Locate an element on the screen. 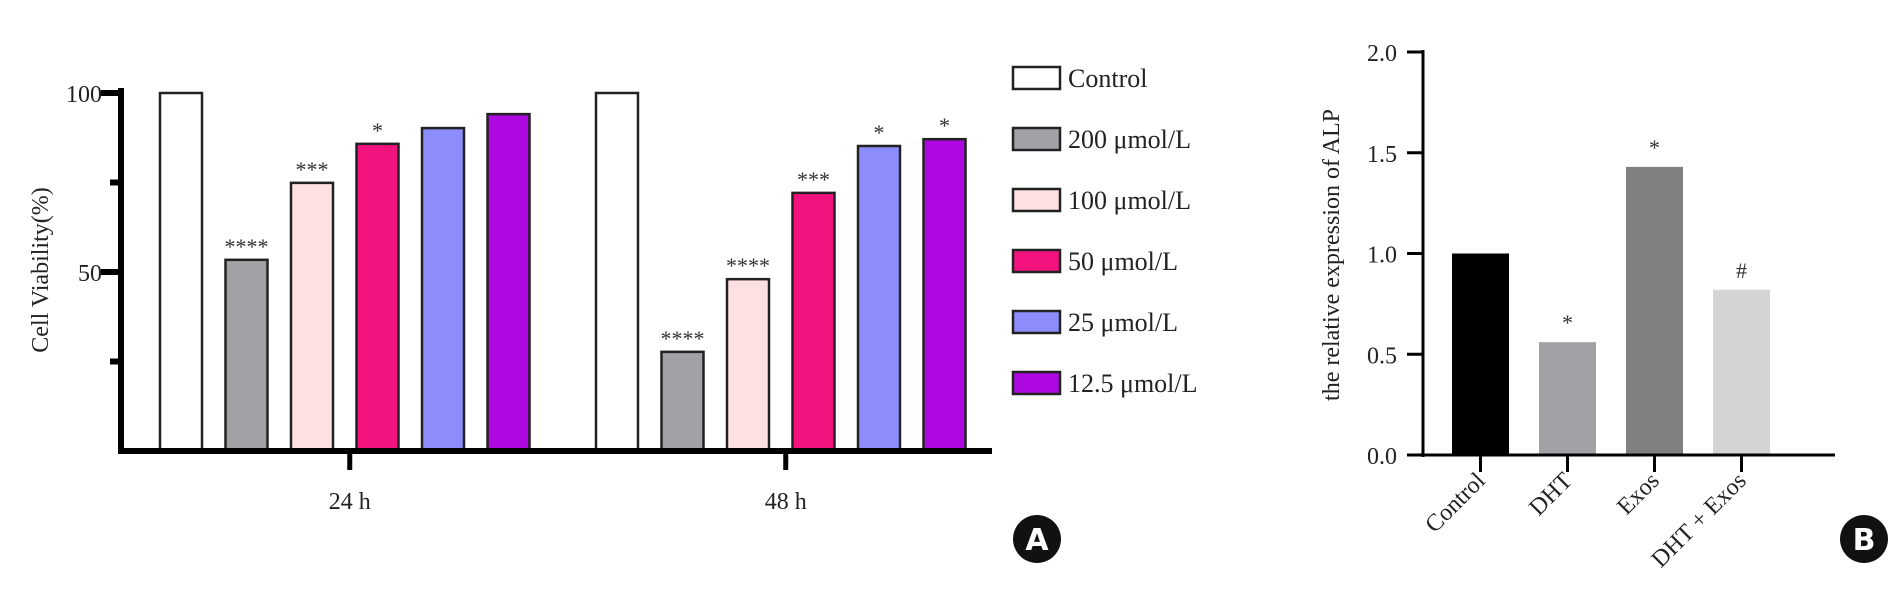 The image size is (1890, 601). legend-label: 25 μmol/L is located at coordinates (1123, 322).